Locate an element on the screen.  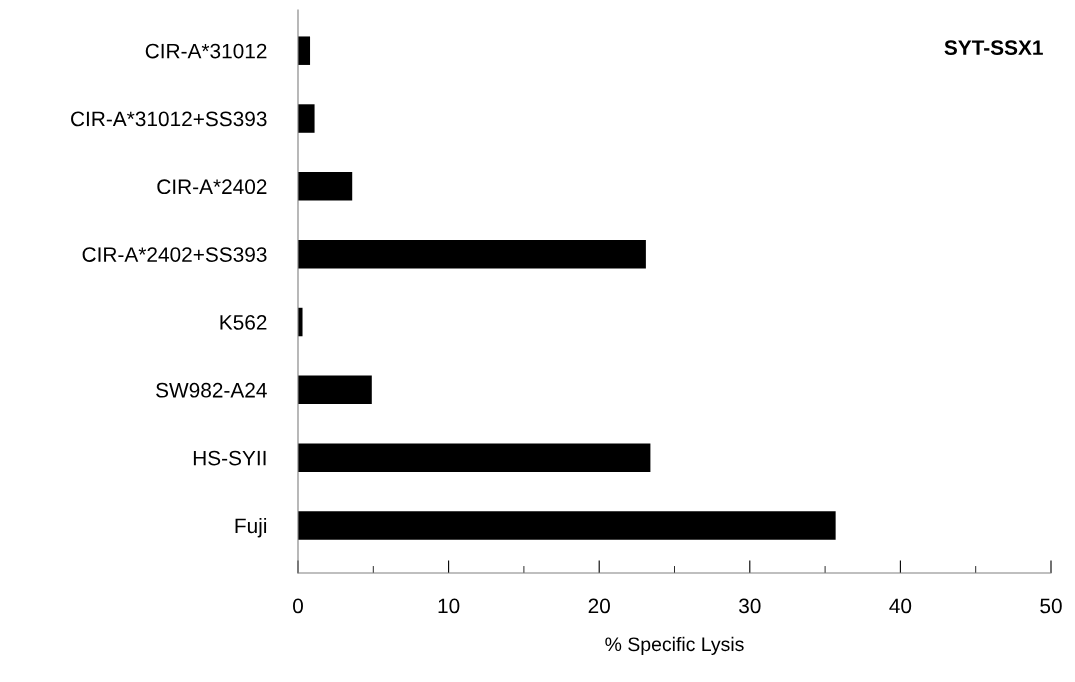
x-tick-label: 50 is located at coordinates (1051, 606).